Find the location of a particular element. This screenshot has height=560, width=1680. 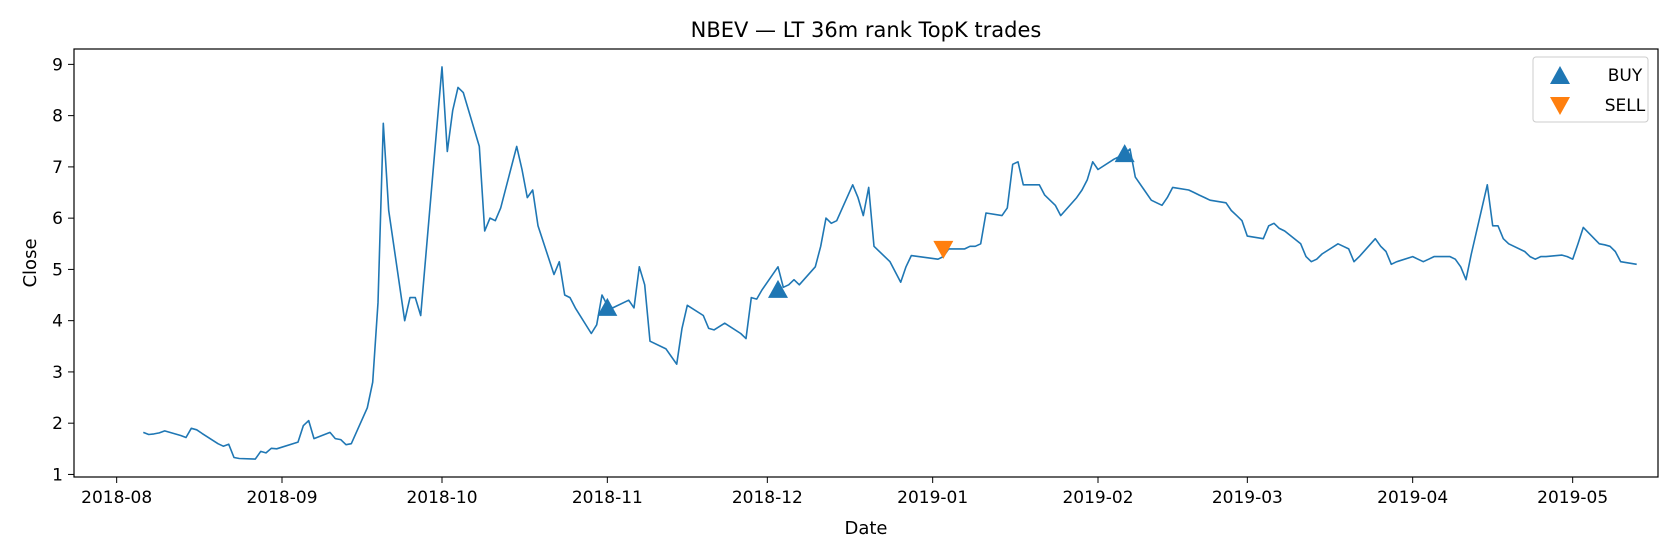

x-tick-label: 2019-02 is located at coordinates (1097, 498).